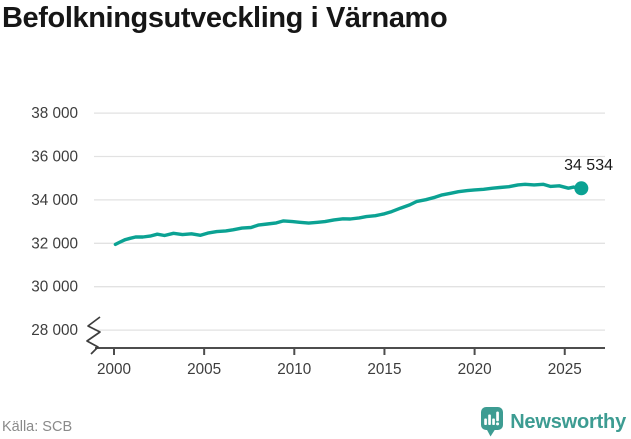 The height and width of the screenshot is (439, 631). What do you see at coordinates (565, 369) in the screenshot?
I see `x-tick-label: 2025` at bounding box center [565, 369].